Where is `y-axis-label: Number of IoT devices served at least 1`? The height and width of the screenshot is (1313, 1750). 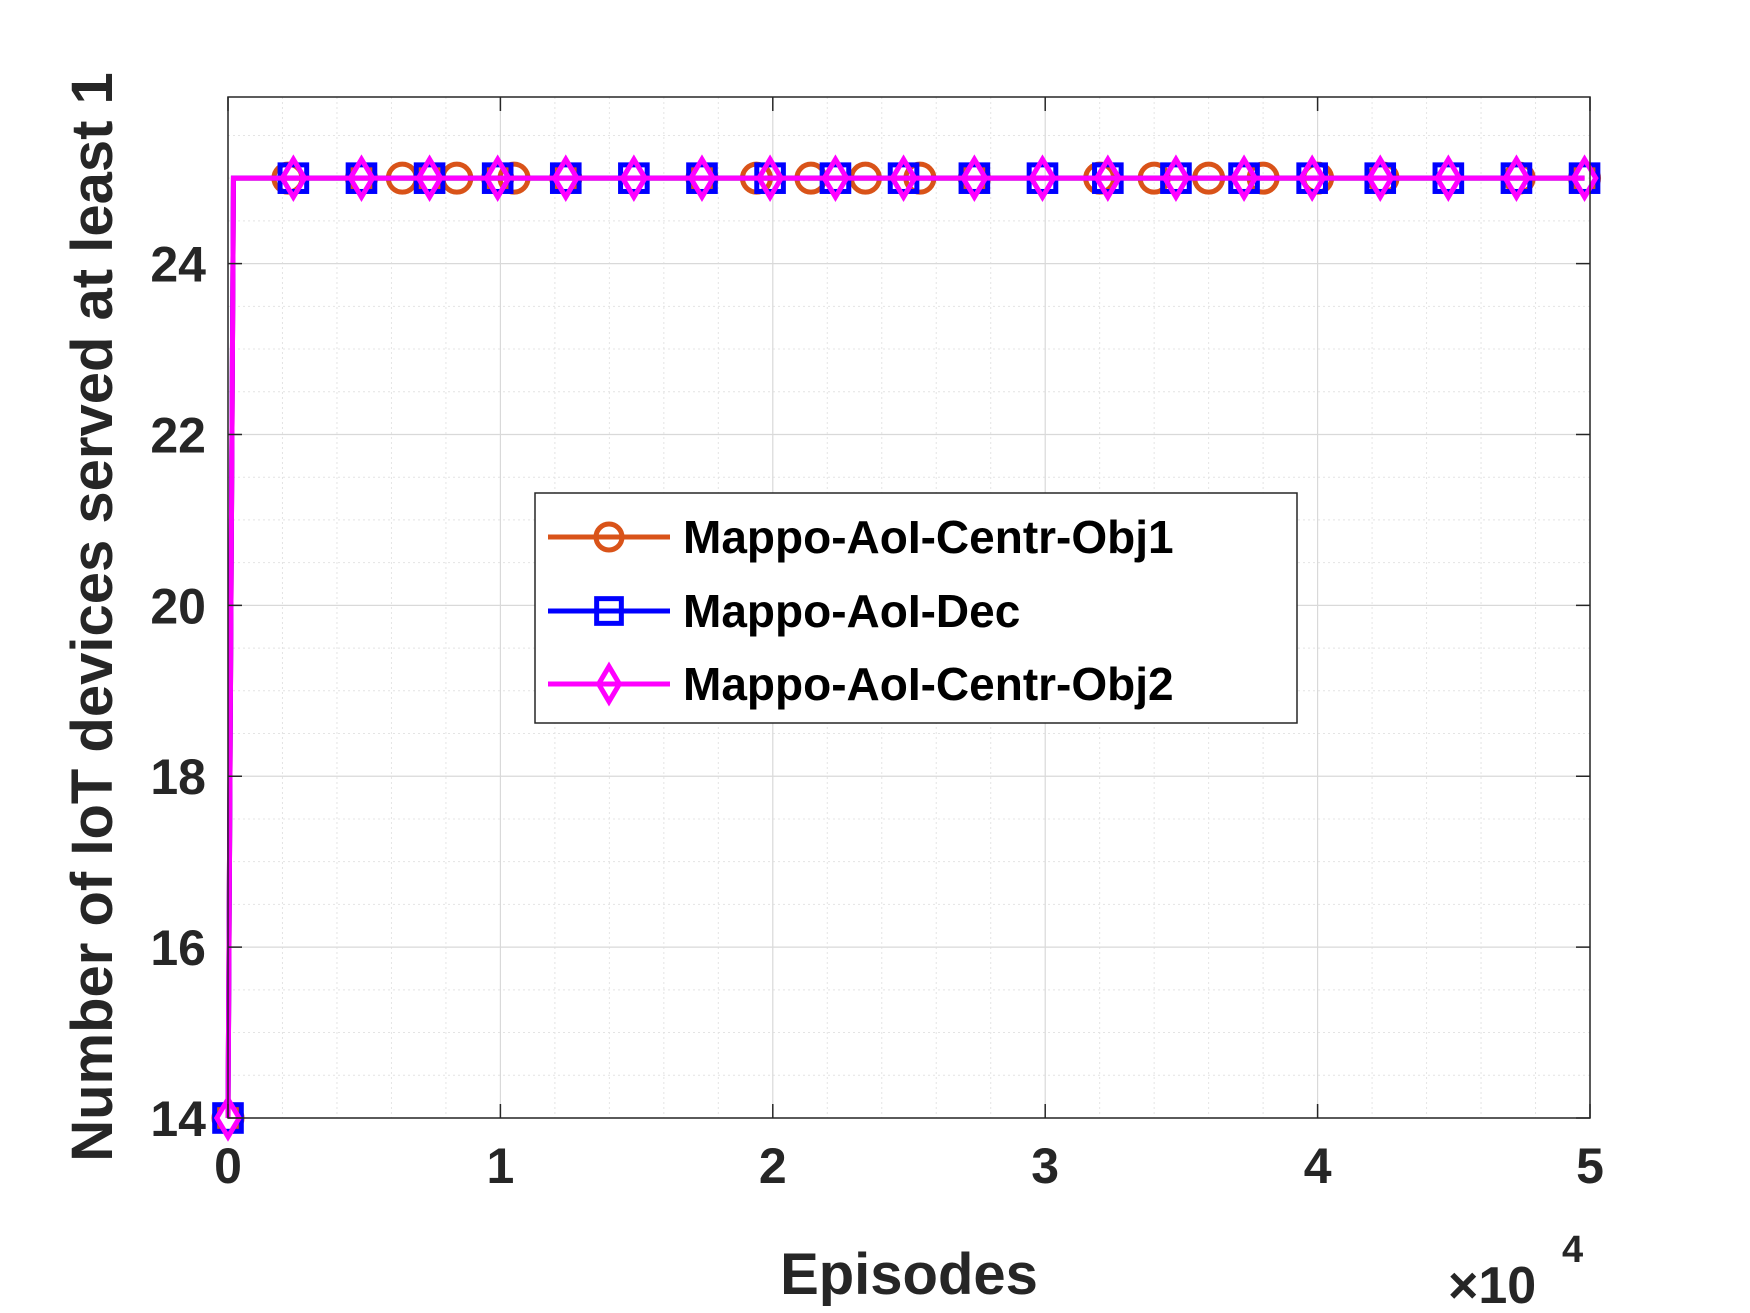
y-axis-label: Number of IoT devices served at least 1 is located at coordinates (92, 617).